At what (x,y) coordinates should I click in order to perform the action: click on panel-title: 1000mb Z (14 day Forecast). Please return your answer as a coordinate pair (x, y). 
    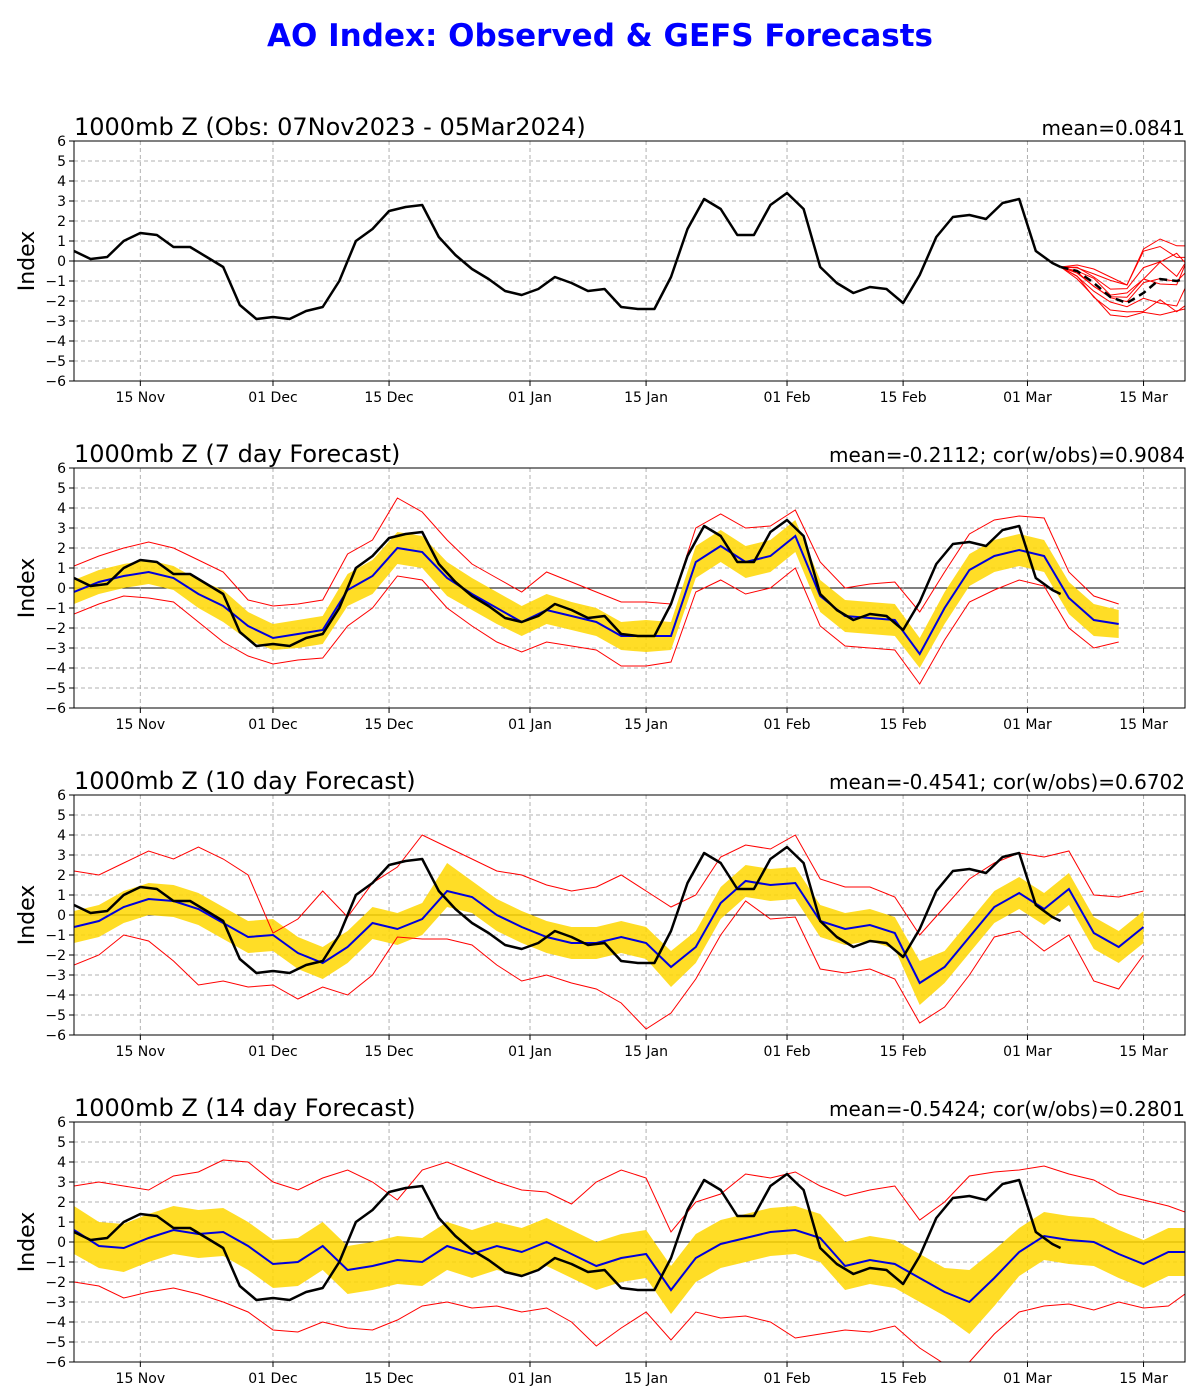
    Looking at the image, I should click on (245, 1108).